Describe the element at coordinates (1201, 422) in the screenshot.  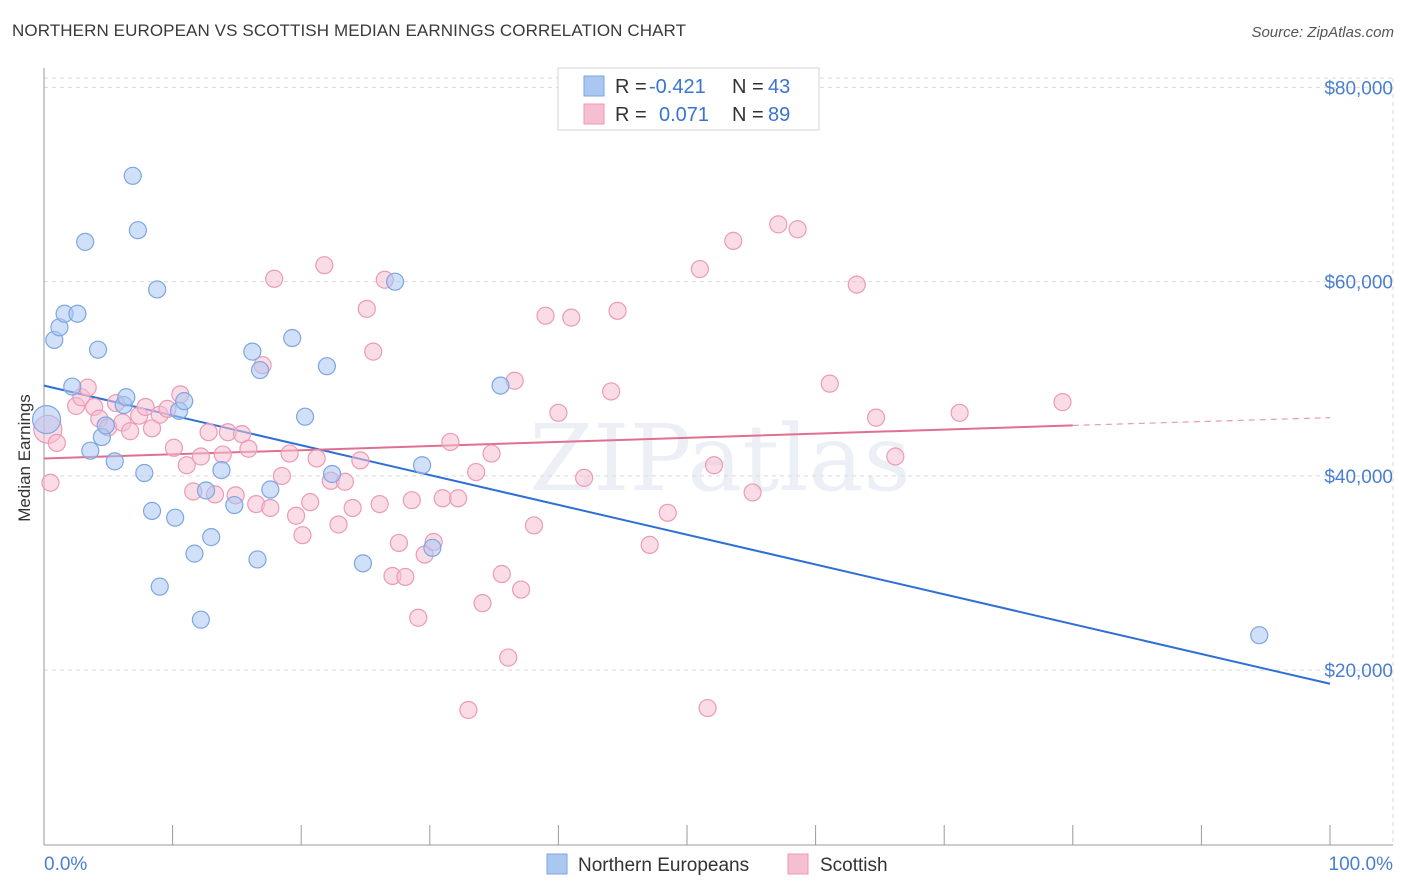
I see `trend-line-scottish-extension` at that location.